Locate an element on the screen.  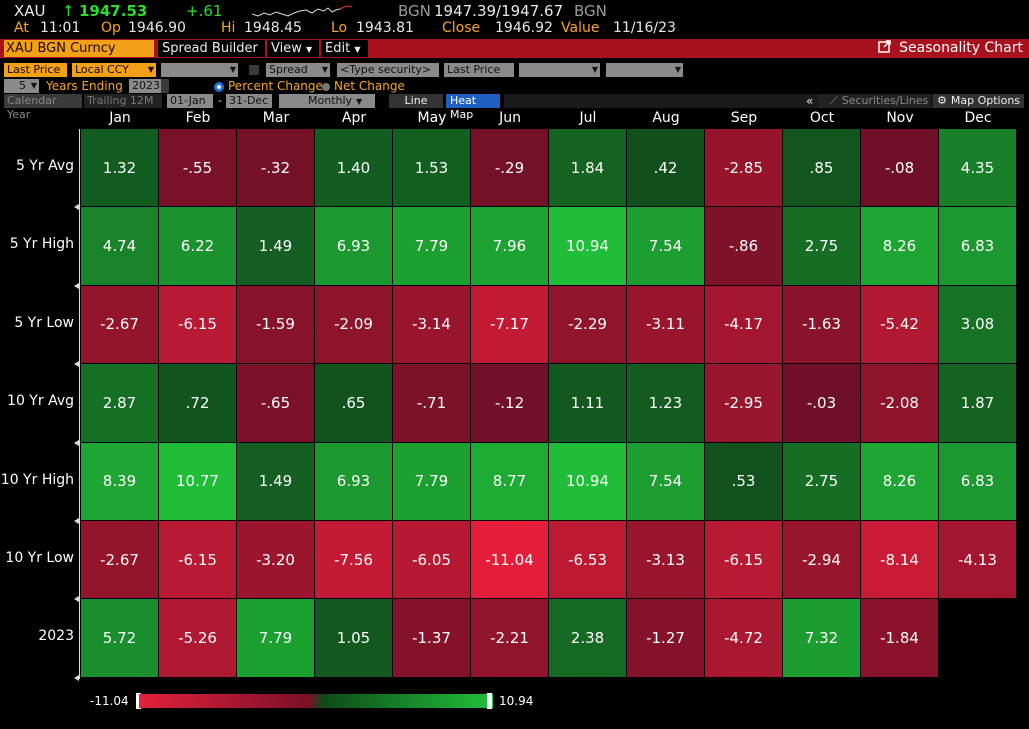
heat-cell: 6.22 is located at coordinates (198, 246).